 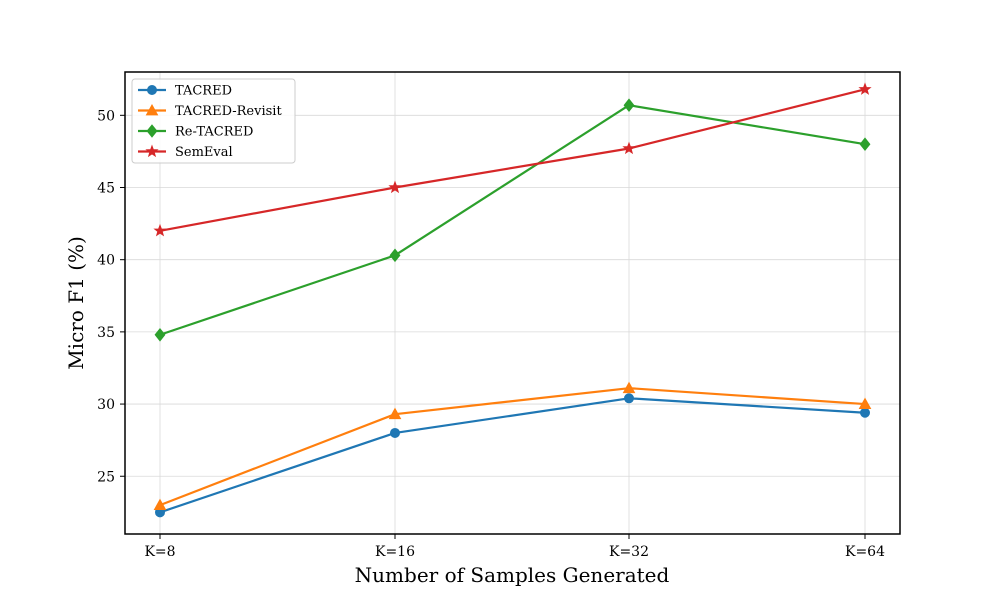 I want to click on x-axis-ticks: K=8 K=16 K=32 K=64, so click(x=514, y=547).